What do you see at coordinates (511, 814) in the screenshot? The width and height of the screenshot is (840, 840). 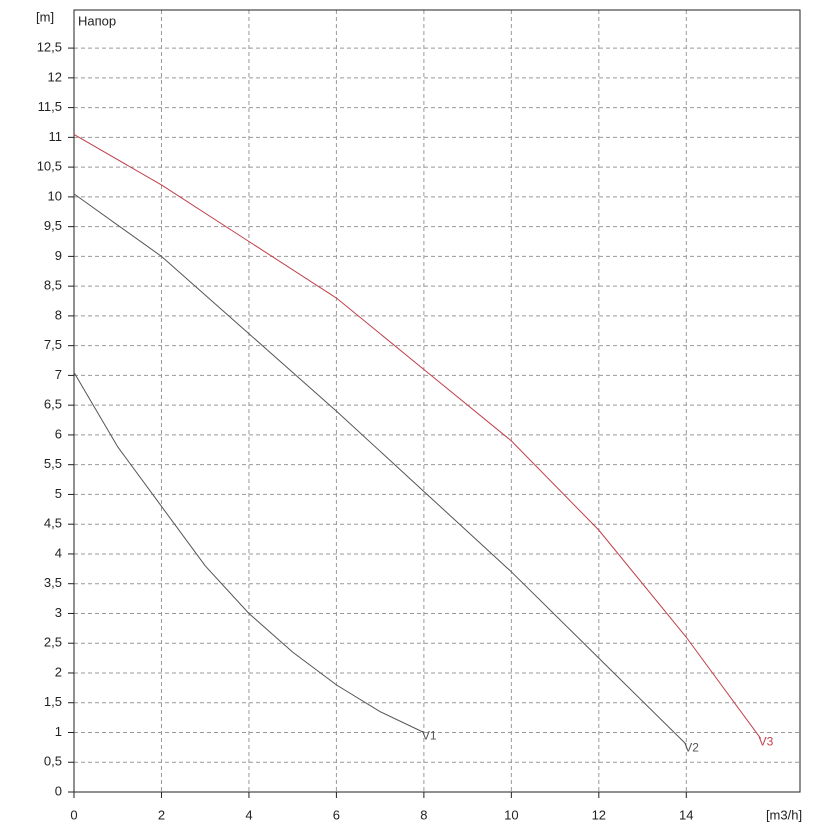 I see `x-tick-label: 10` at bounding box center [511, 814].